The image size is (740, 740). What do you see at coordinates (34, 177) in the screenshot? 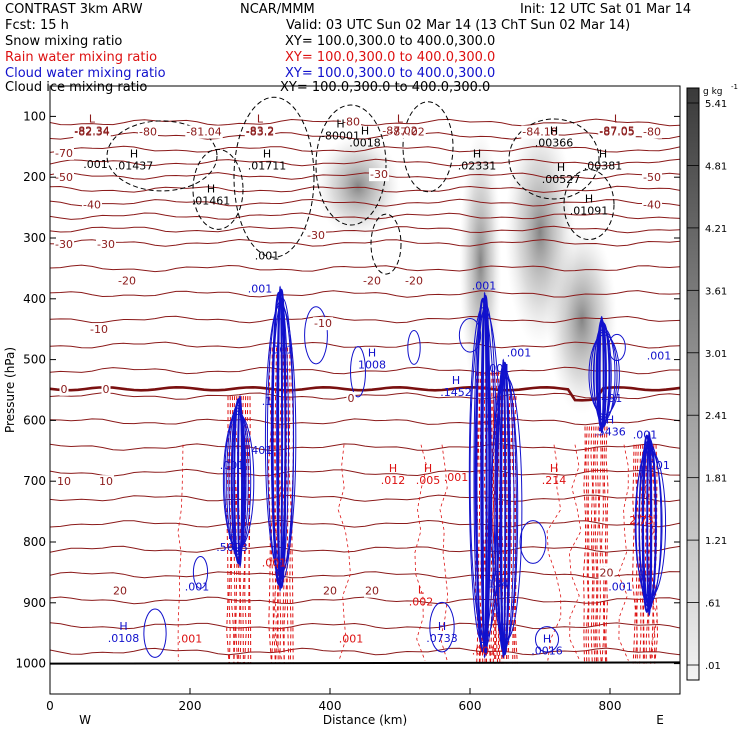
I see `y-tick-label: 200` at bounding box center [34, 177].